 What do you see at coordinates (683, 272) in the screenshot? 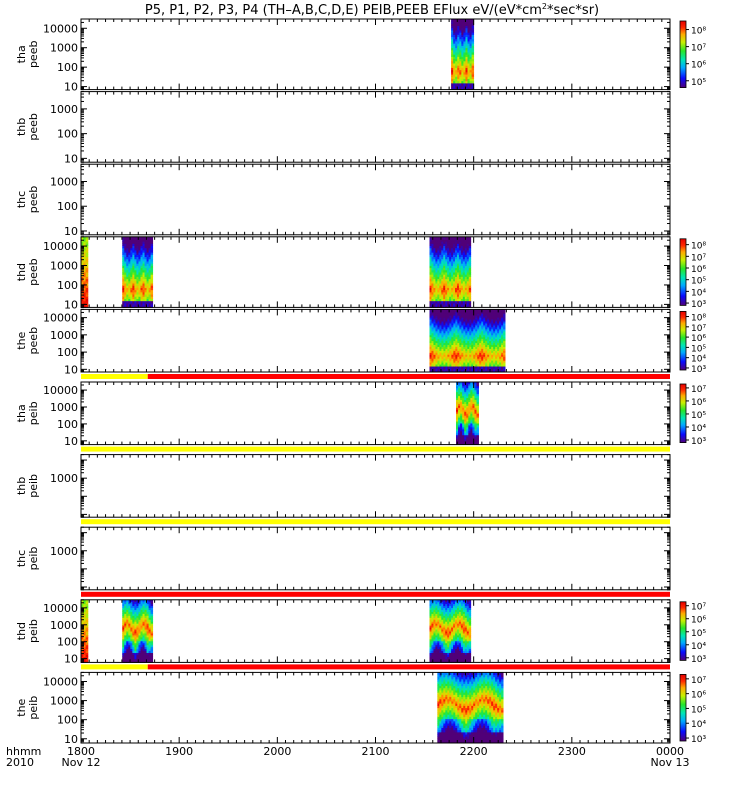
I see `colorbar-thd-peeb` at bounding box center [683, 272].